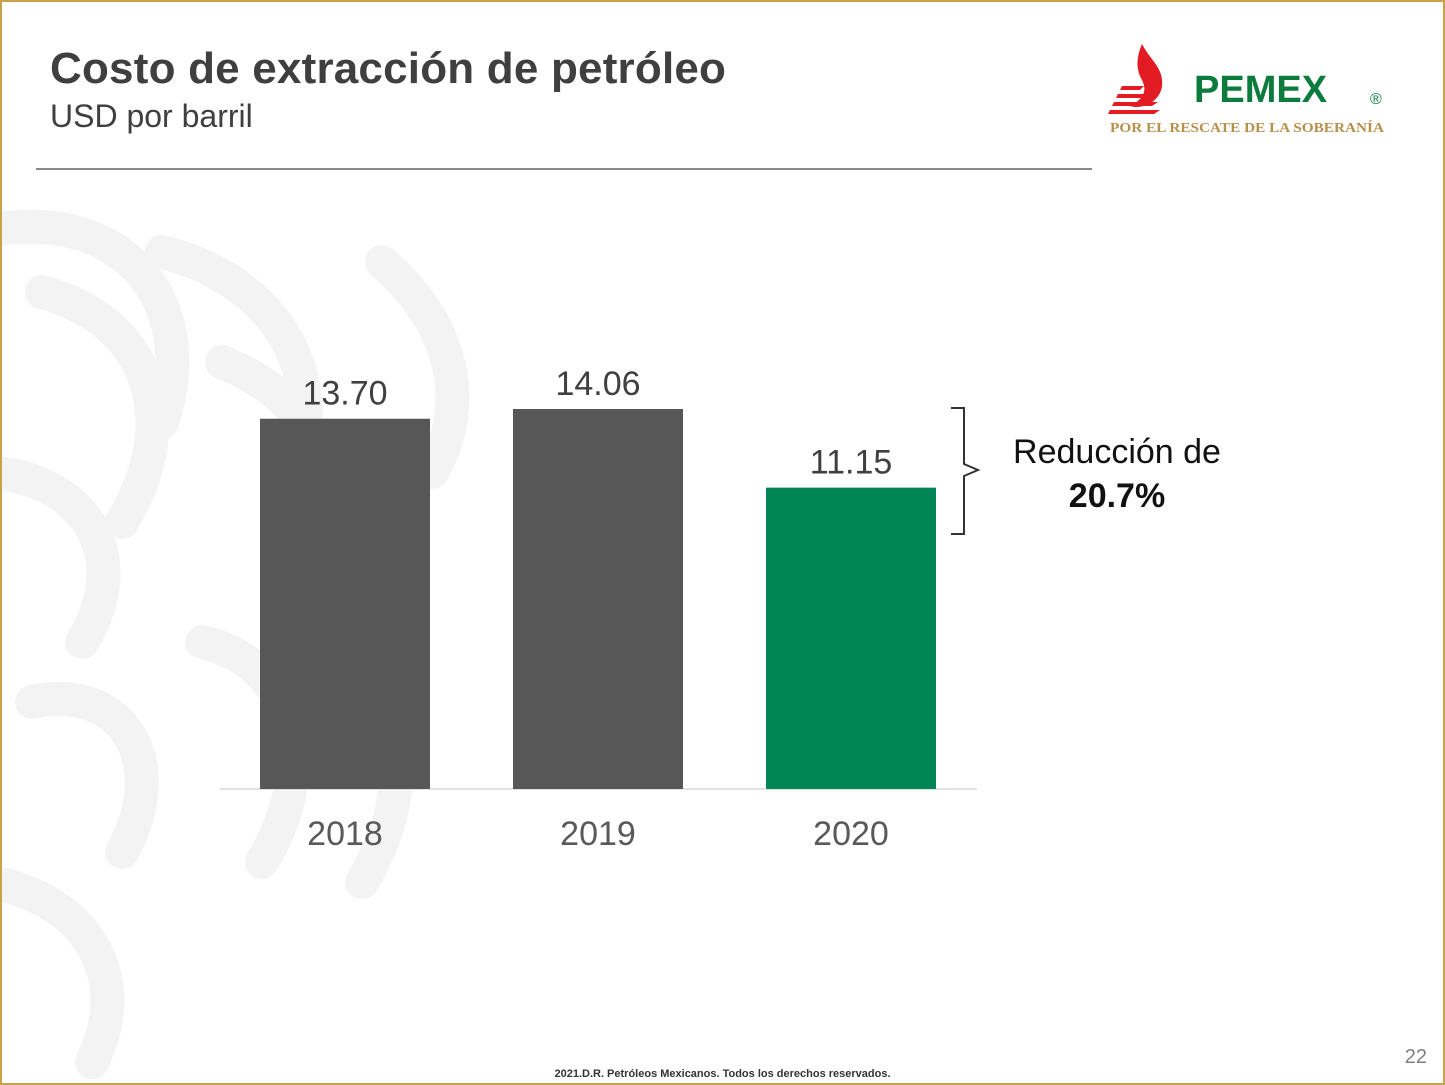  What do you see at coordinates (388, 68) in the screenshot?
I see `page-title: Costo de extracción de petróleo` at bounding box center [388, 68].